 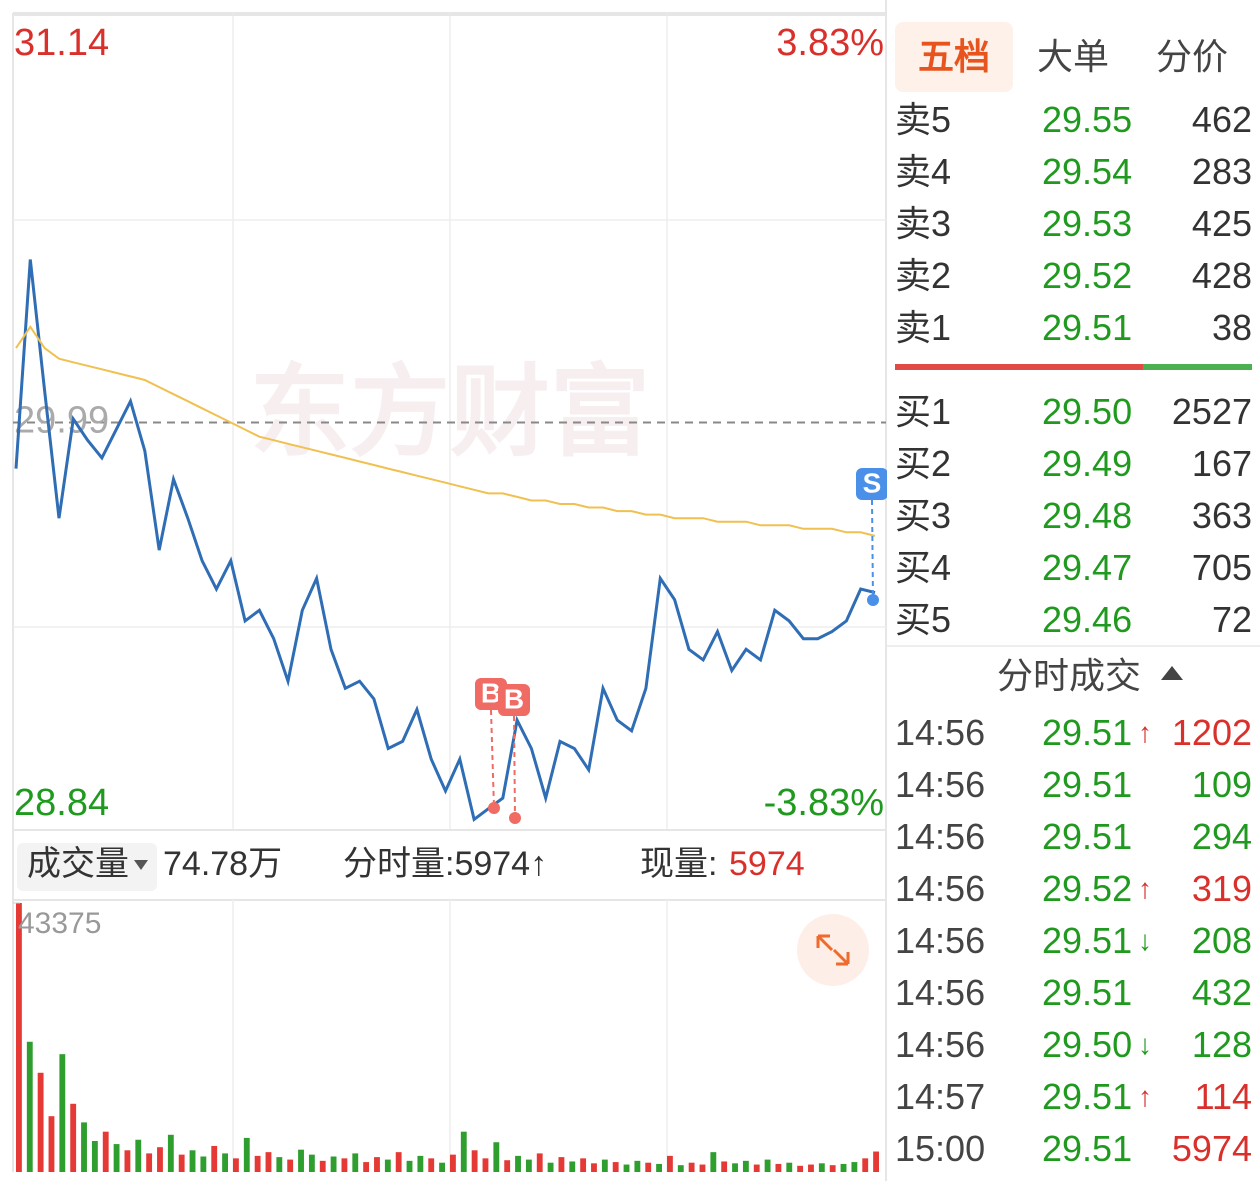 I want to click on sort-icon, so click(x=1172, y=673).